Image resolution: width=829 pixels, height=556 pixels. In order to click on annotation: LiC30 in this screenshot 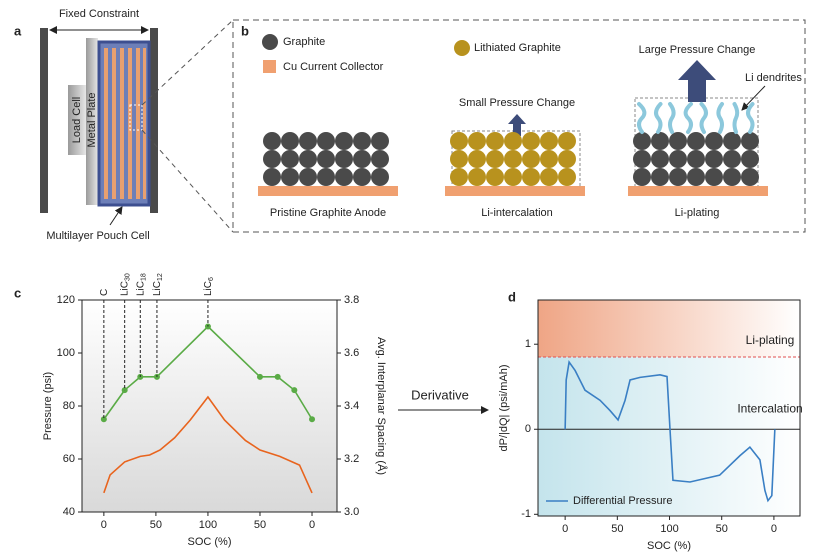, I will do `click(125, 284)`.